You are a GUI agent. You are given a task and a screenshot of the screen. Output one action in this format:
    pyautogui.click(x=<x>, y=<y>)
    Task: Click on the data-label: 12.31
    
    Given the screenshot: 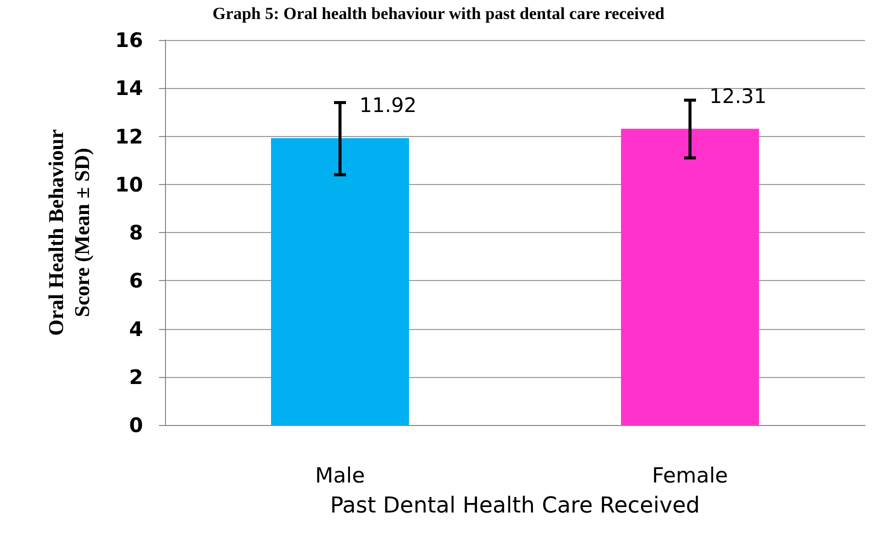 What is the action you would take?
    pyautogui.click(x=738, y=96)
    